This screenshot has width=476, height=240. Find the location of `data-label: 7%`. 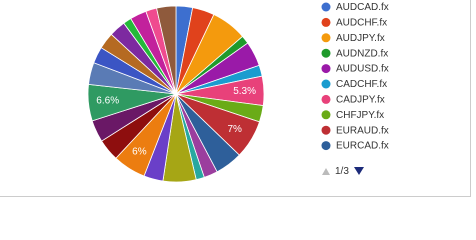

data-label: 7% is located at coordinates (234, 129).